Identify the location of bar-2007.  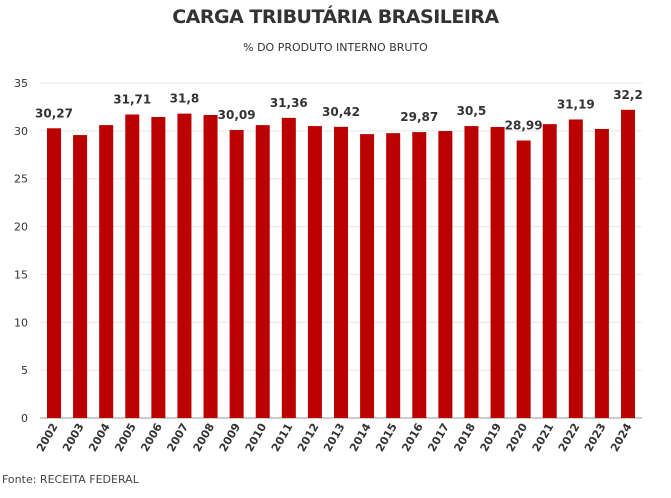
(184, 265).